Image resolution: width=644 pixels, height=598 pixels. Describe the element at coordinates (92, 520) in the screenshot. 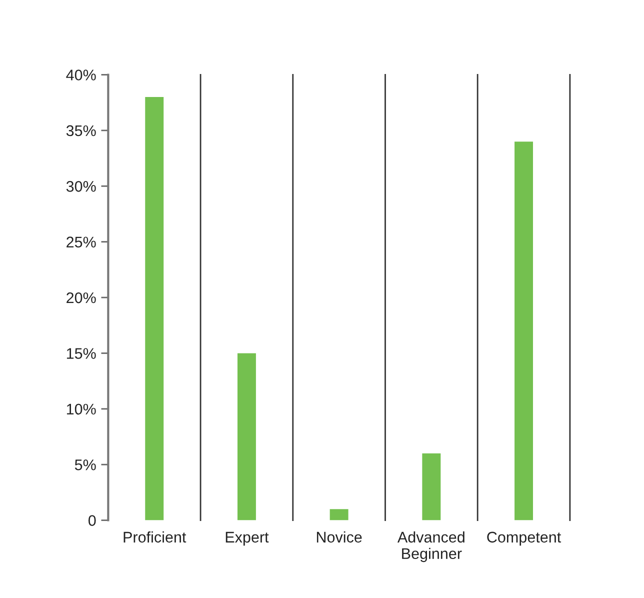

I see `y-tick-label: 0` at that location.